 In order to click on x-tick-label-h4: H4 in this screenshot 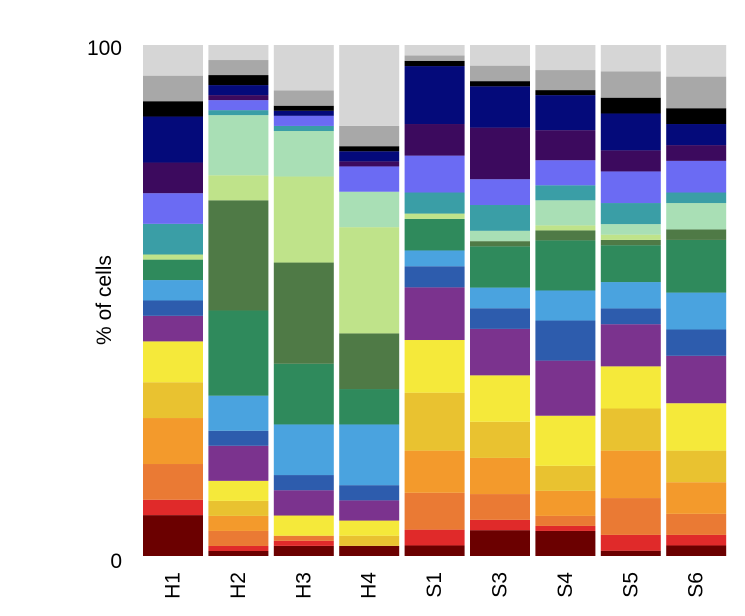, I will do `click(369, 585)`.